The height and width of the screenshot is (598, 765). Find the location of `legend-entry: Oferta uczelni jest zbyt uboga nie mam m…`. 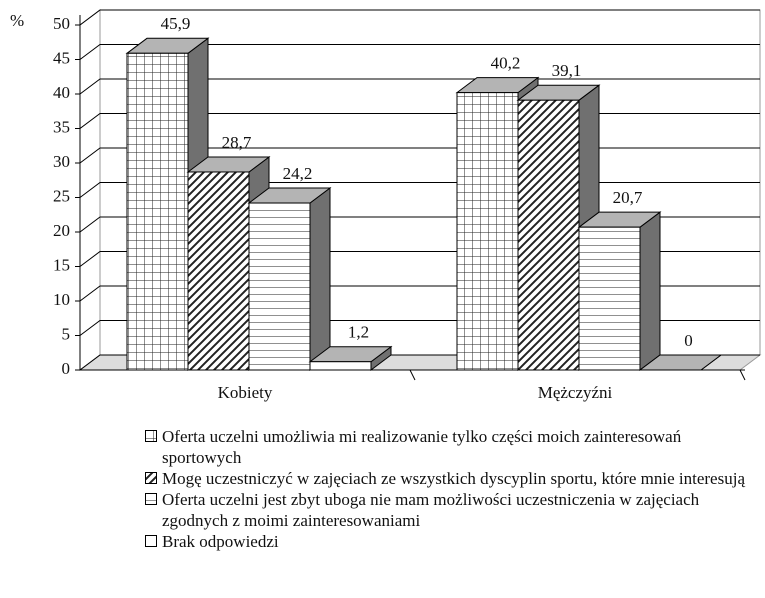

legend-entry: Oferta uczelni jest zbyt uboga nie mam m… is located at coordinates (455, 510).